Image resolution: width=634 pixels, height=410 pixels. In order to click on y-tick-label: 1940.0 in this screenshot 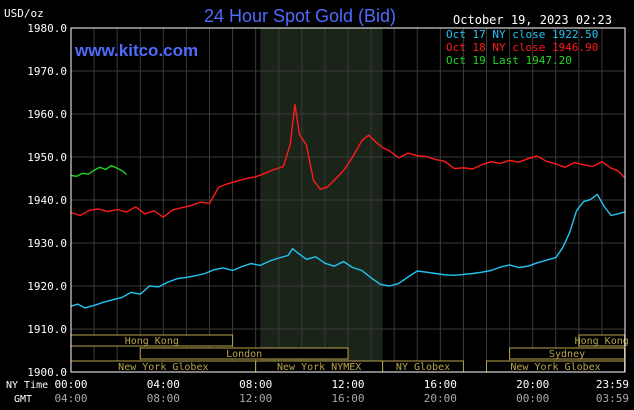, I will do `click(47, 200)`.